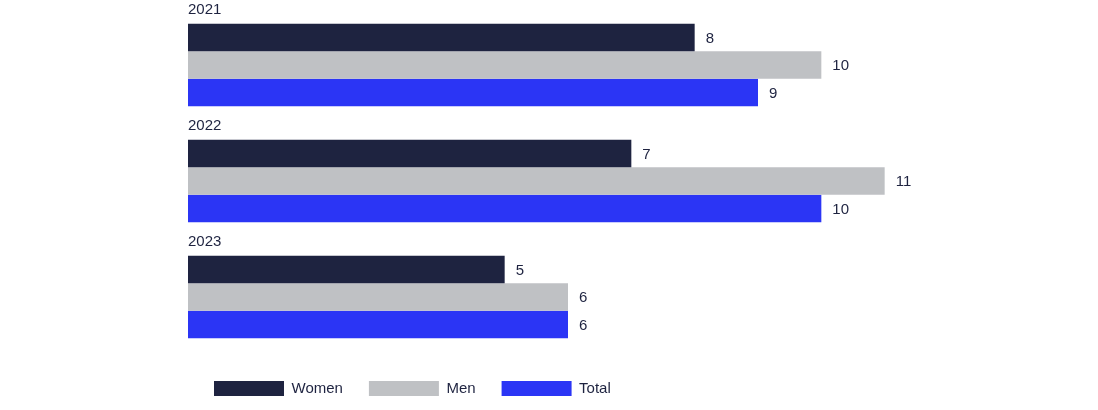 This screenshot has height=410, width=1098. I want to click on data-label: 7, so click(646, 153).